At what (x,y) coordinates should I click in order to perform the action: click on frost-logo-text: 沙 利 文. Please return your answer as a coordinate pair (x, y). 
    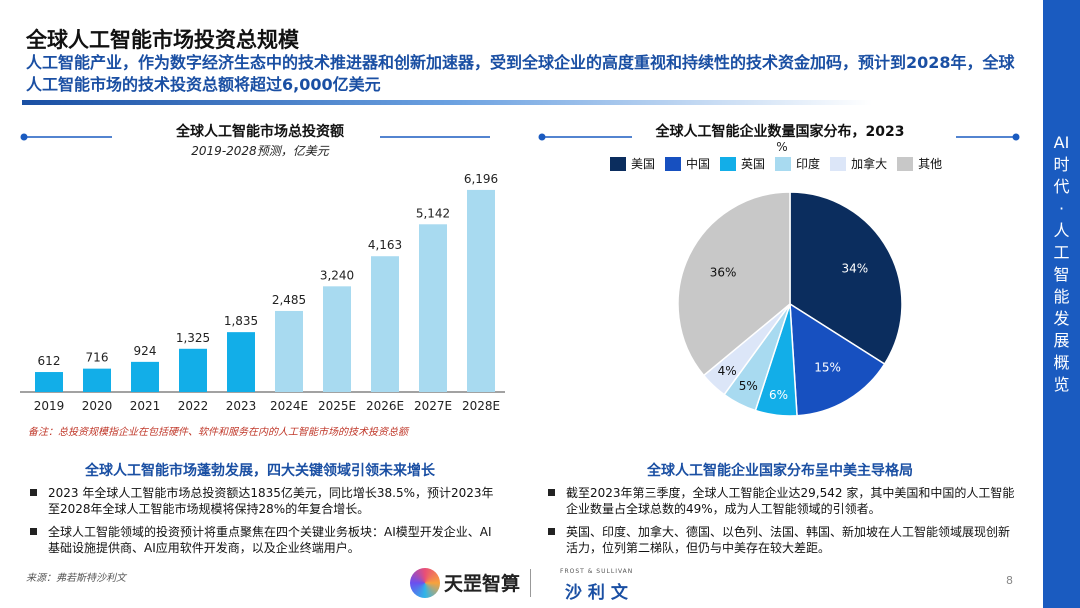
    Looking at the image, I should click on (596, 593).